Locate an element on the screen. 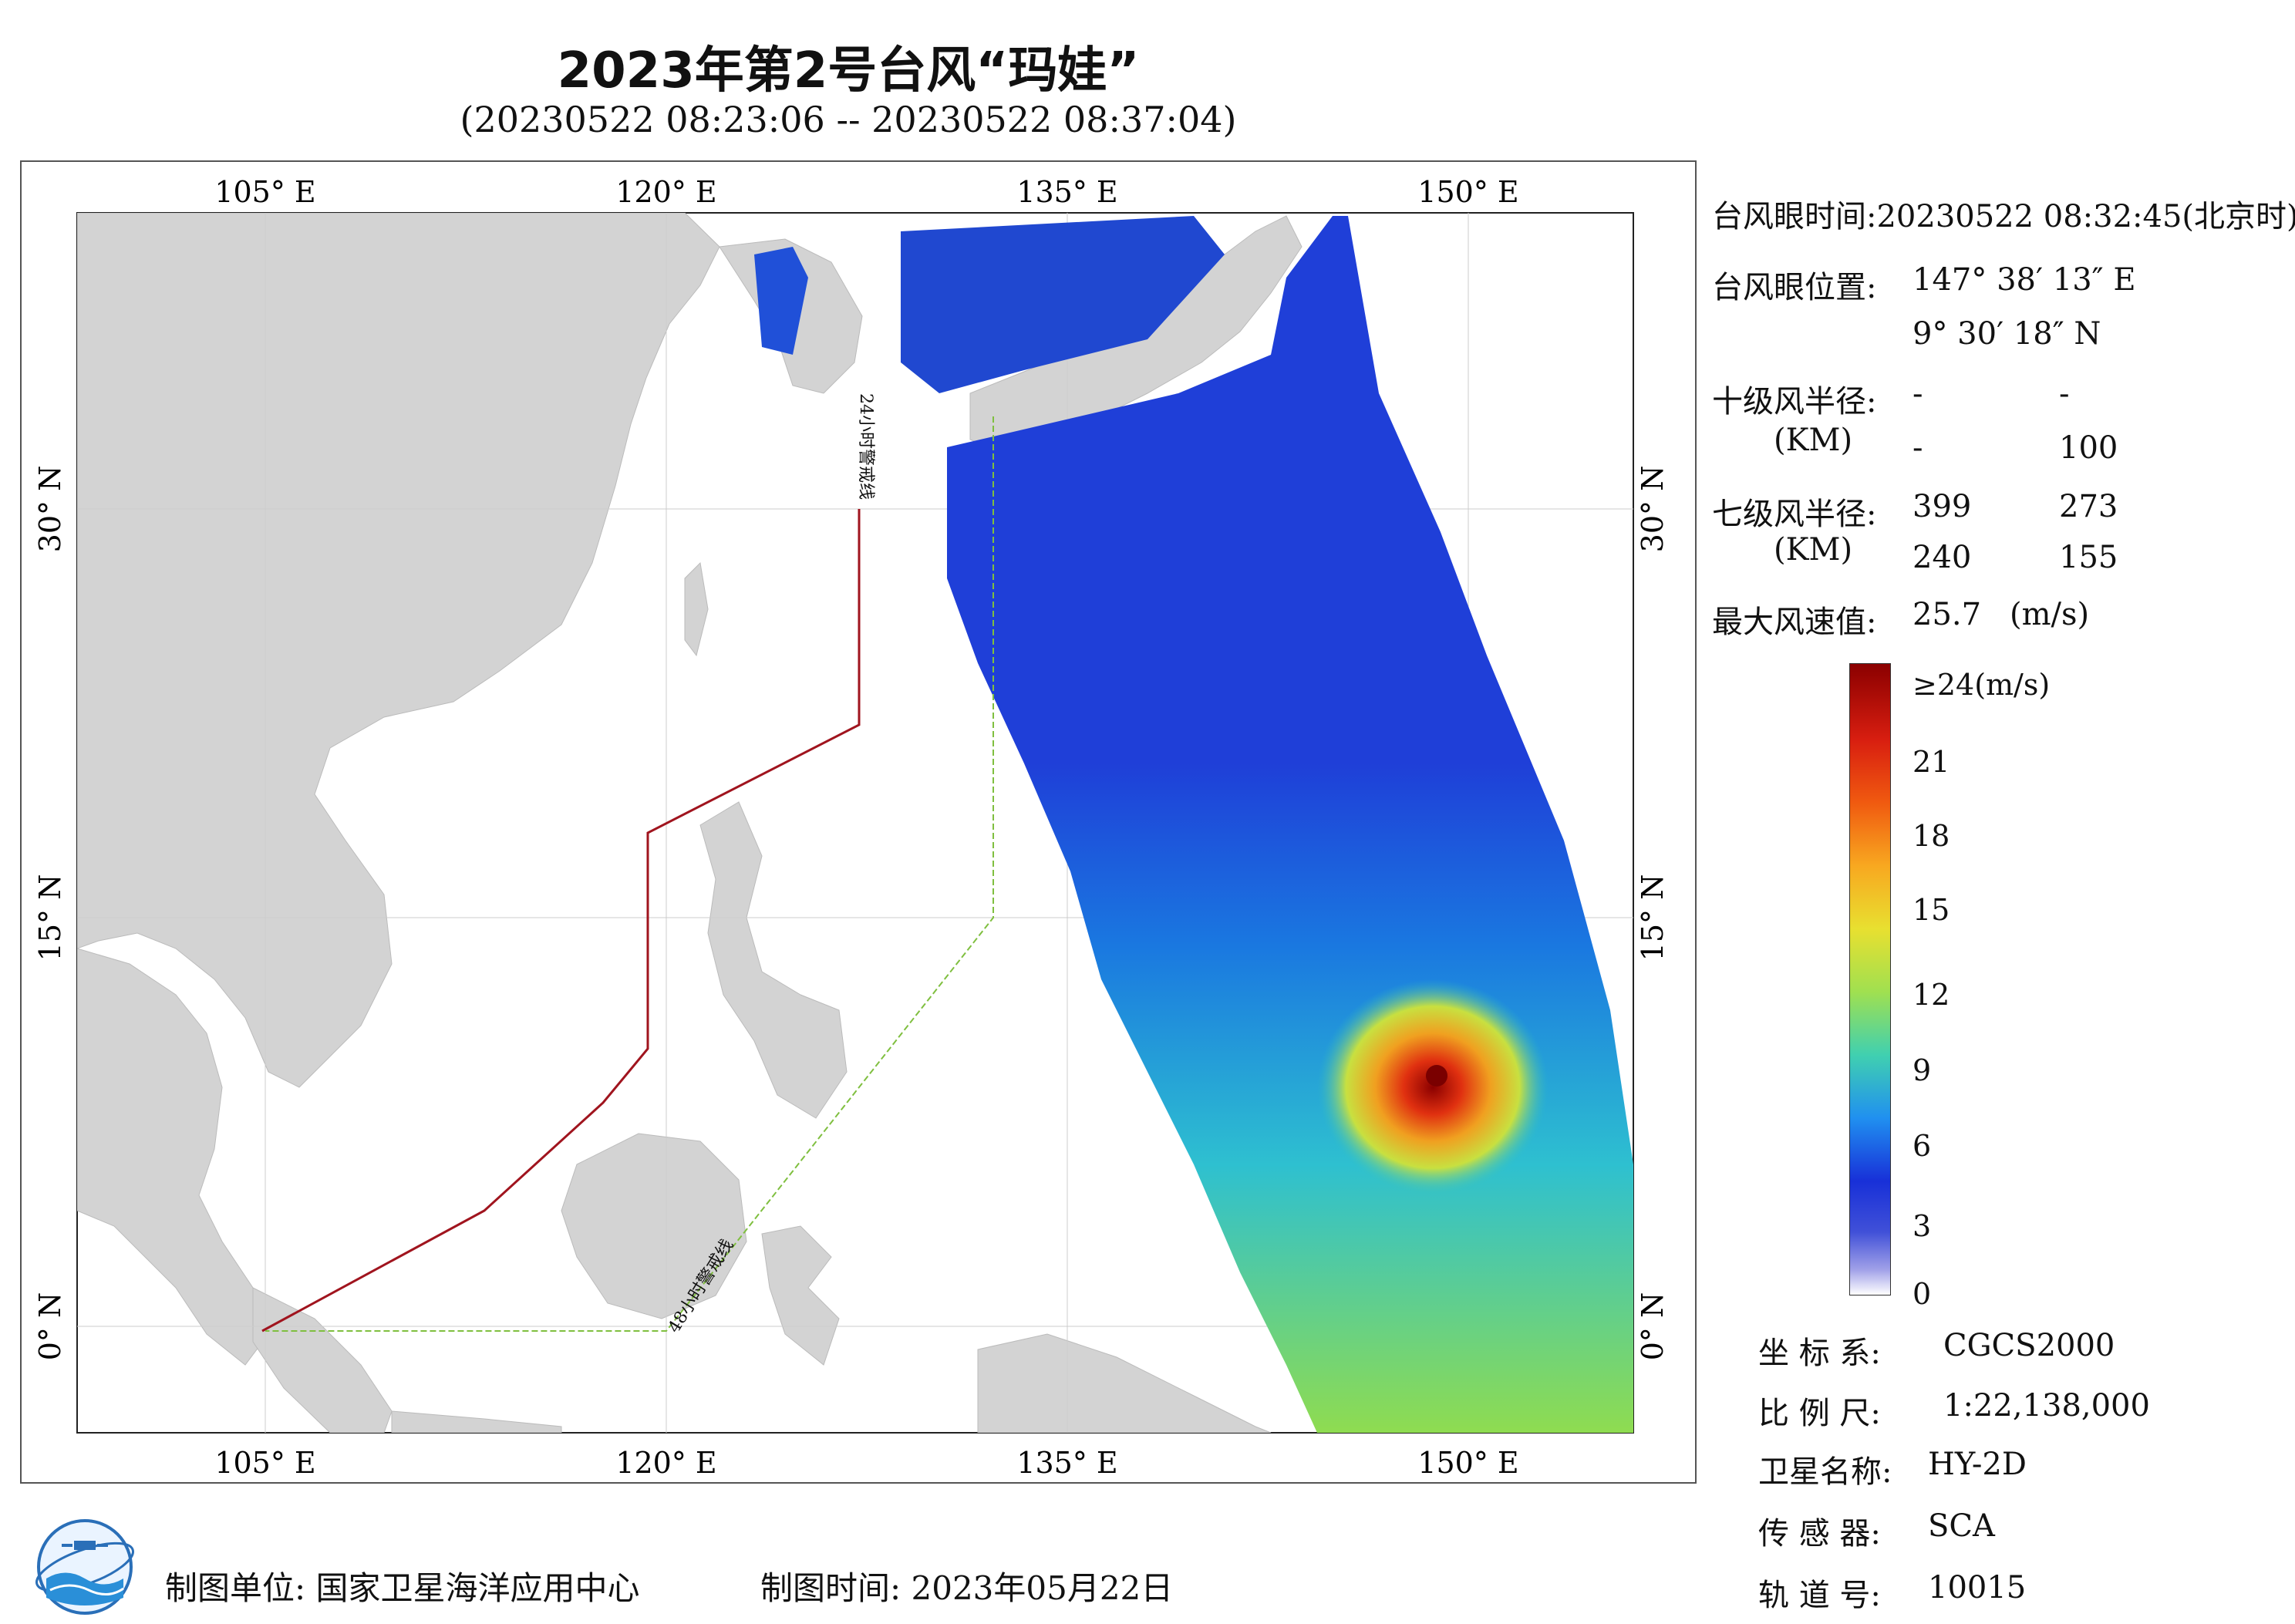 The height and width of the screenshot is (1624, 2295). land-java is located at coordinates (476, 1421).